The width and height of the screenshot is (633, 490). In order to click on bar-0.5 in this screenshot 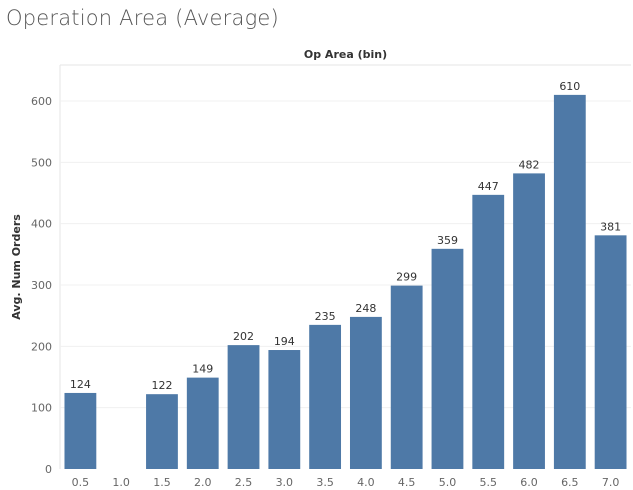, I will do `click(80, 430)`.